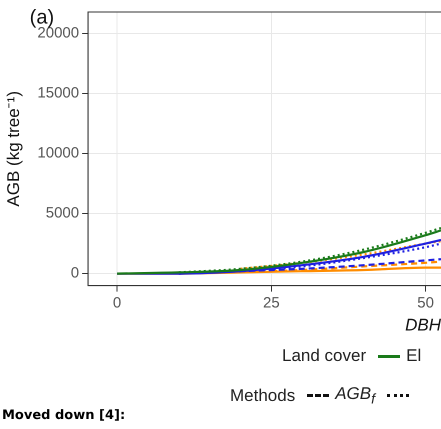 The height and width of the screenshot is (429, 441). I want to click on text: Moved down [4]:, so click(64, 415).